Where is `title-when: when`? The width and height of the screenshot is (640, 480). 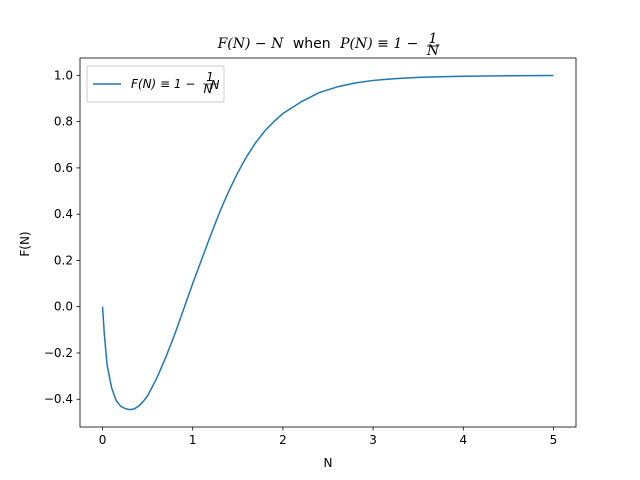 title-when: when is located at coordinates (312, 44).